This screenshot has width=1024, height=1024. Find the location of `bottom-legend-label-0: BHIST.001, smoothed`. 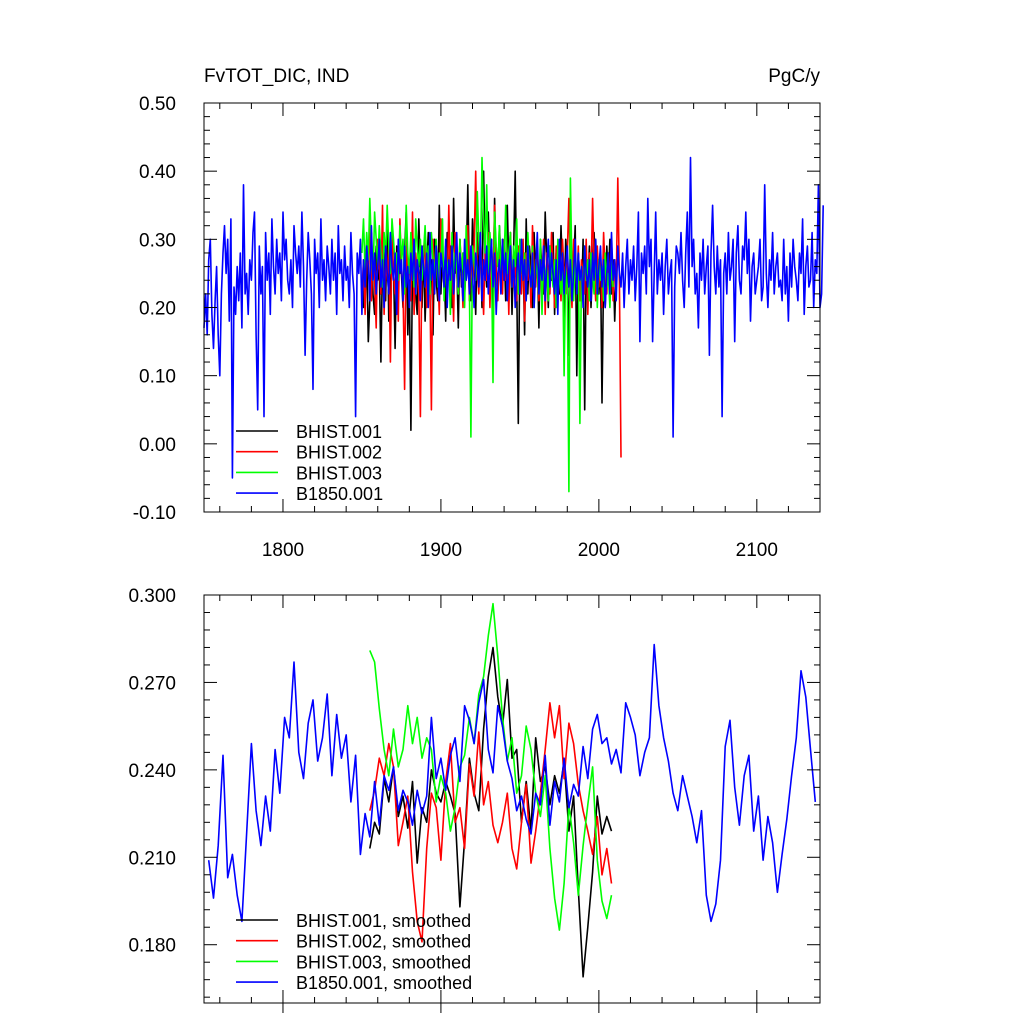

bottom-legend-label-0: BHIST.001, smoothed is located at coordinates (383, 921).